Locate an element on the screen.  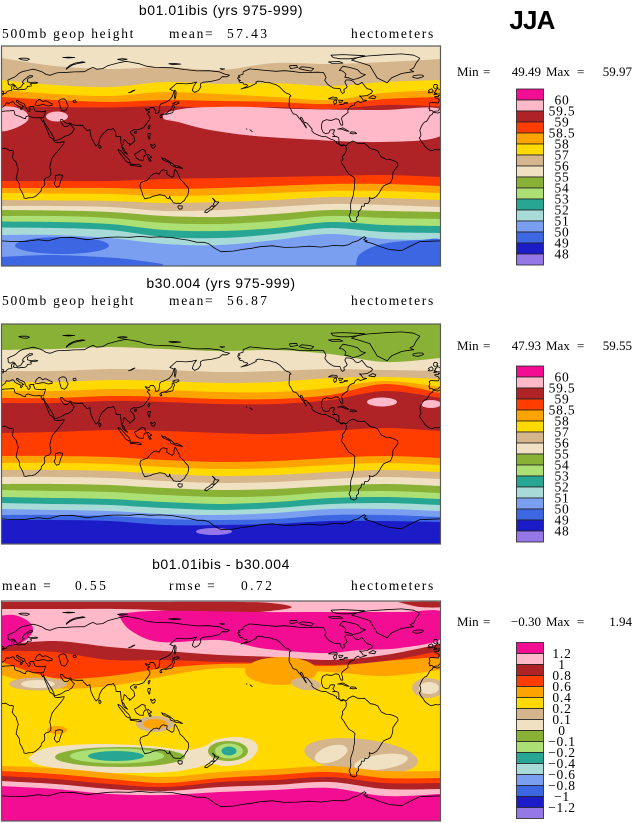
svg-text: 0.8 is located at coordinates (561, 675).